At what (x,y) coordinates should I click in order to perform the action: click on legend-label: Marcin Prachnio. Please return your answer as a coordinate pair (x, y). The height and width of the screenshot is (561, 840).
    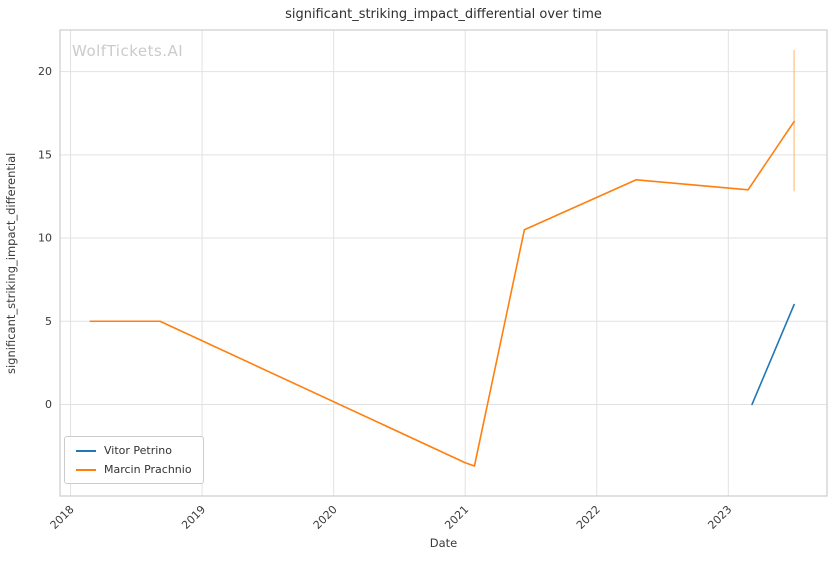
    Looking at the image, I should click on (148, 469).